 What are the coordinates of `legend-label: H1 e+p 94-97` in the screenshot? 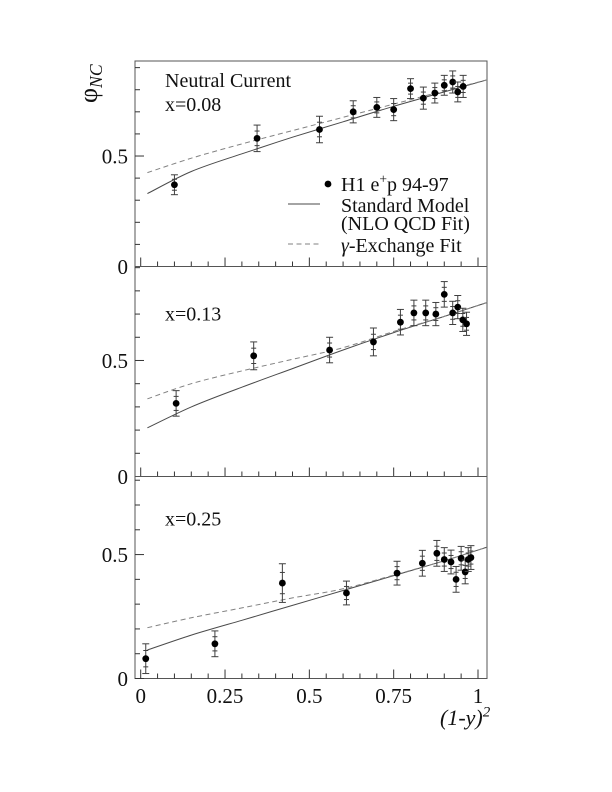 It's located at (395, 183).